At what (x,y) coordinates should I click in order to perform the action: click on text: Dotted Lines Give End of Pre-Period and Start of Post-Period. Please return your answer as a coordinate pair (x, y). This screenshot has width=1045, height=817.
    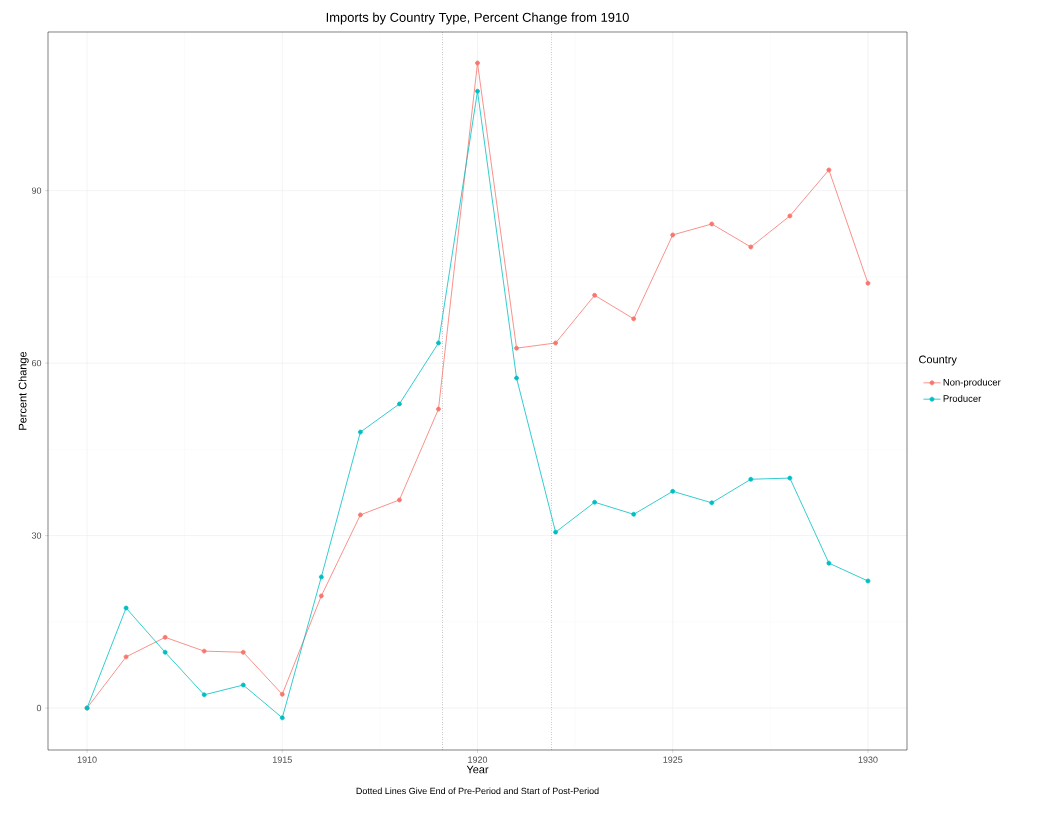
    Looking at the image, I should click on (477, 791).